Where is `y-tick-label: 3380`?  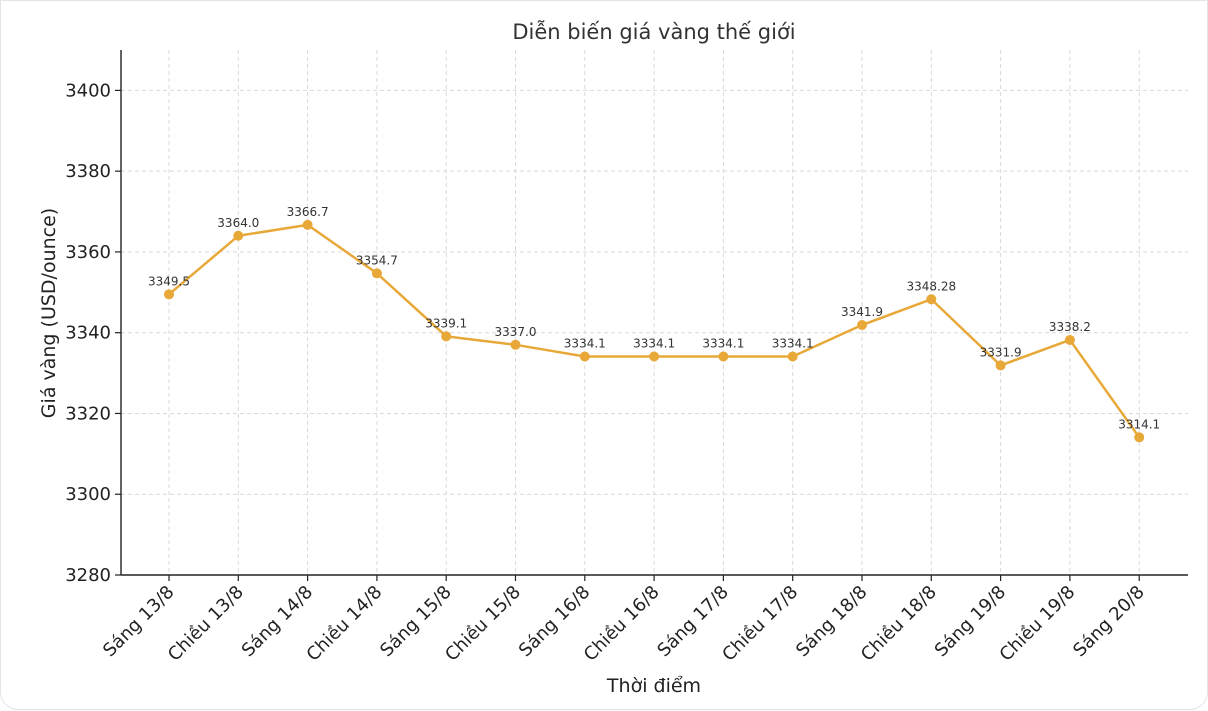
y-tick-label: 3380 is located at coordinates (88, 171).